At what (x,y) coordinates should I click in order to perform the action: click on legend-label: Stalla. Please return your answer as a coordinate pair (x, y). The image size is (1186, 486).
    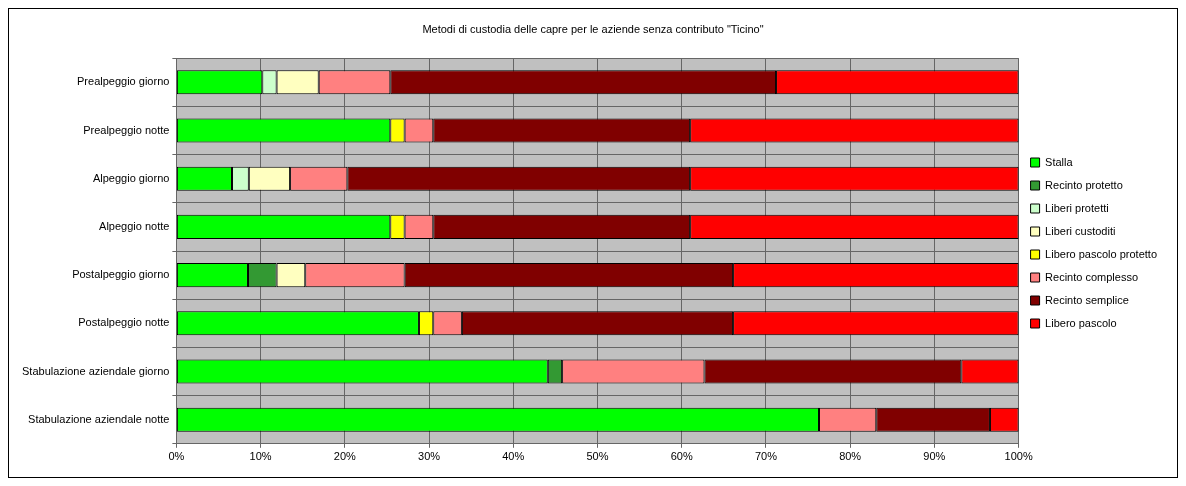
    Looking at the image, I should click on (1059, 161).